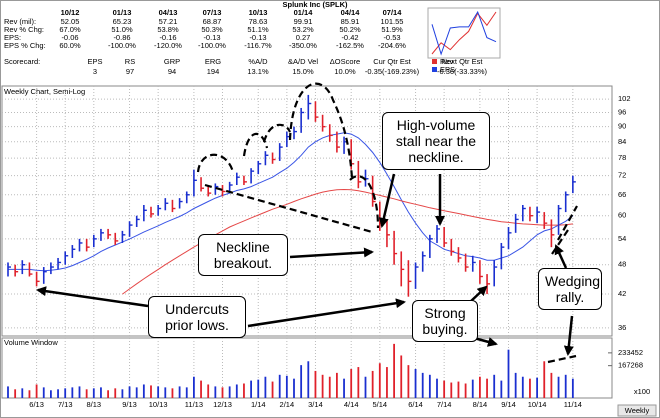 The height and width of the screenshot is (418, 660). I want to click on y-tick-label: 72, so click(622, 175).